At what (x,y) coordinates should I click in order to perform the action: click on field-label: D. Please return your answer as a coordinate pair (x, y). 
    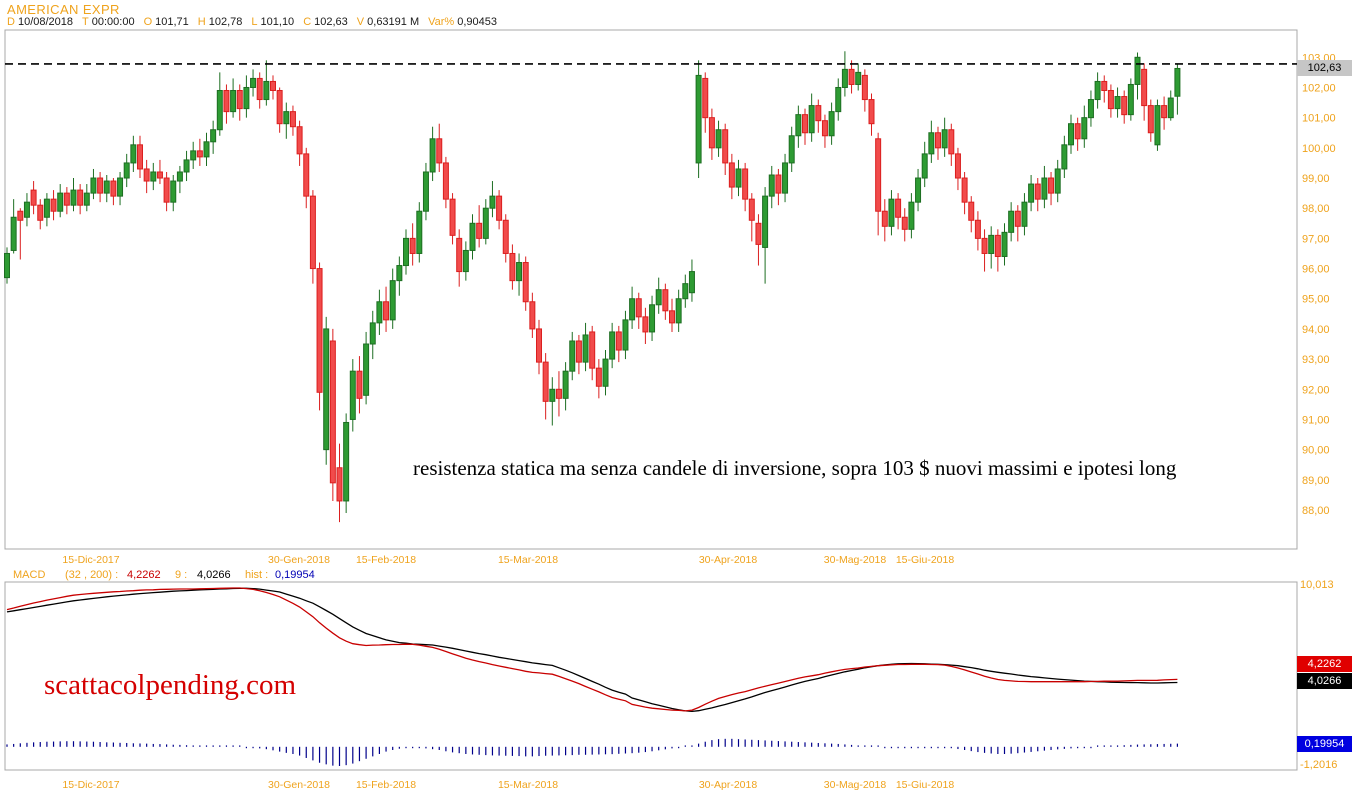
    Looking at the image, I should click on (11, 22).